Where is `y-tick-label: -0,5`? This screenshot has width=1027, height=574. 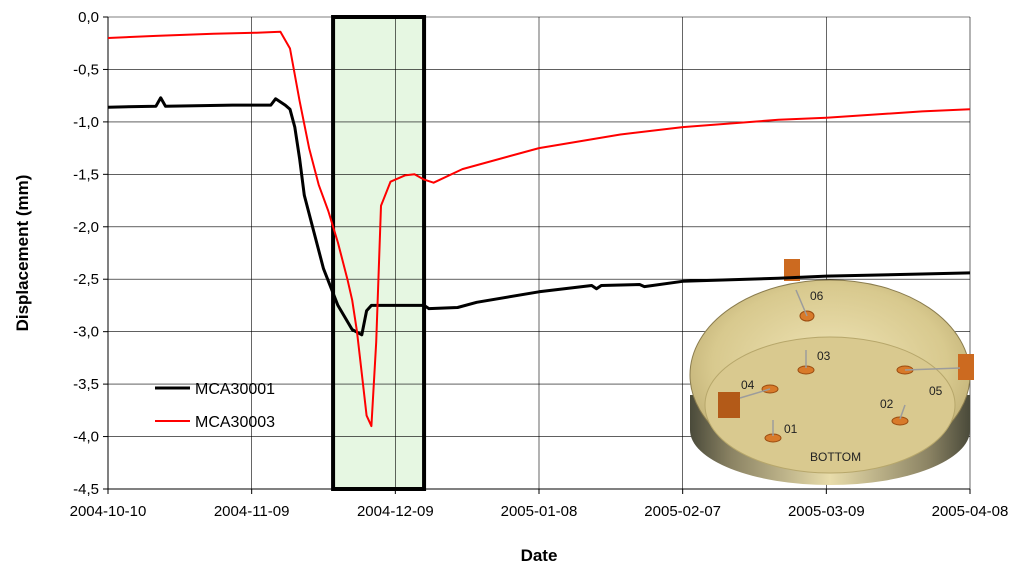
y-tick-label: -0,5 is located at coordinates (86, 69).